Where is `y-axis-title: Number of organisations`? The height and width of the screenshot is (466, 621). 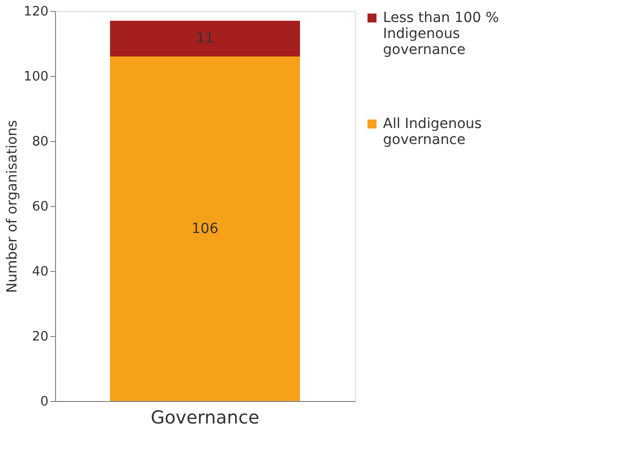 y-axis-title: Number of organisations is located at coordinates (12, 206).